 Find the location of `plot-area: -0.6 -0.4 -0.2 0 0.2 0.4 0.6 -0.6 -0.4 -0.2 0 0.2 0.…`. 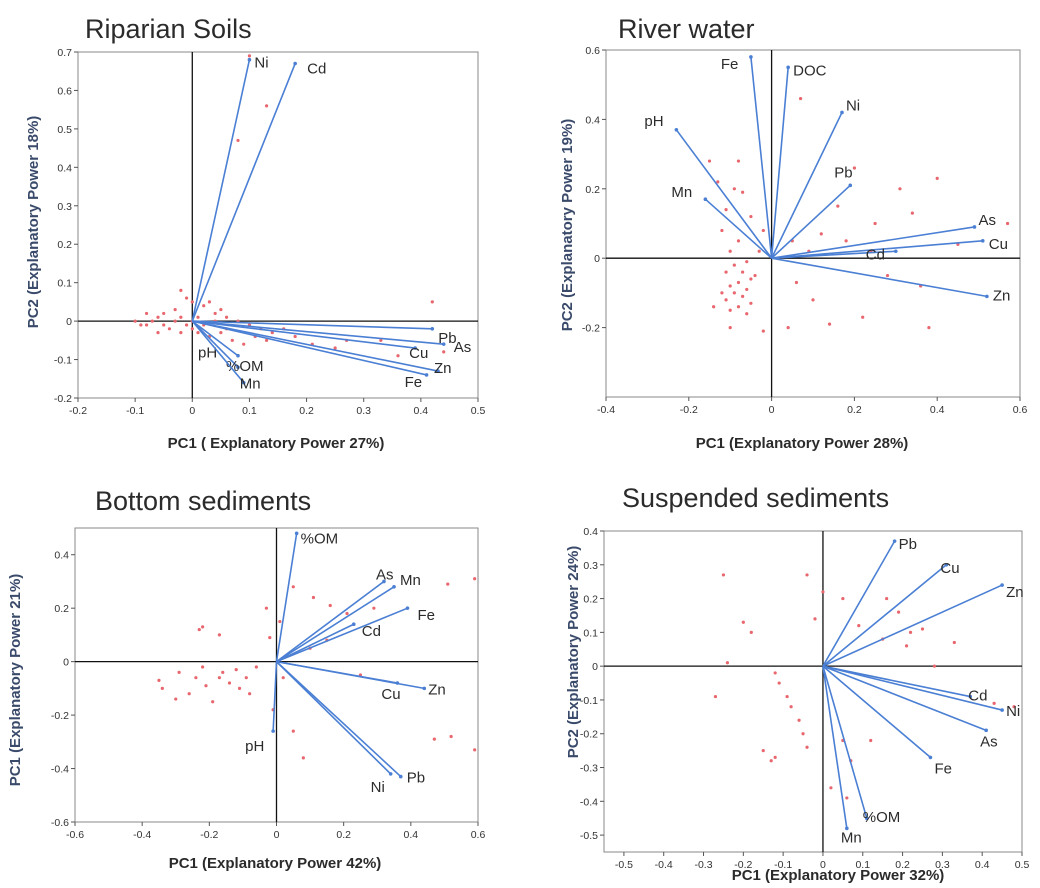

plot-area: -0.6 -0.4 -0.2 0 0.2 0.4 0.6 -0.6 -0.4 -0.2 0 0.2 0.… is located at coordinates (268, 684).